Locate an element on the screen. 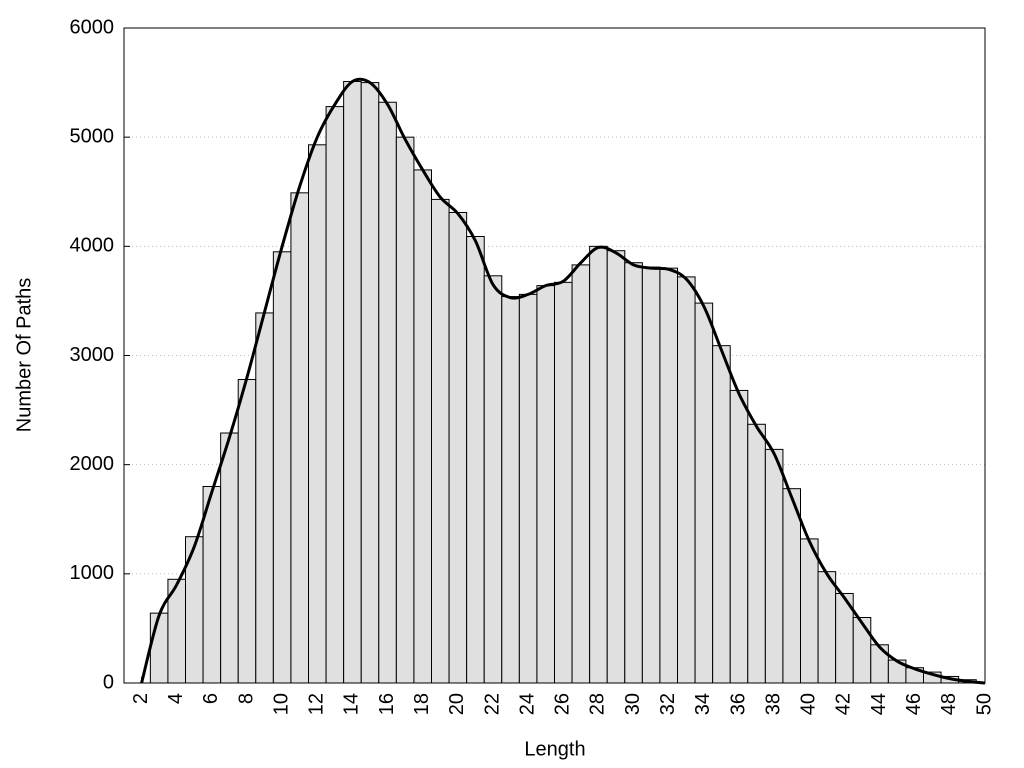 Image resolution: width=1024 pixels, height=768 pixels. y-axis-label: Number Of Paths is located at coordinates (24, 355).